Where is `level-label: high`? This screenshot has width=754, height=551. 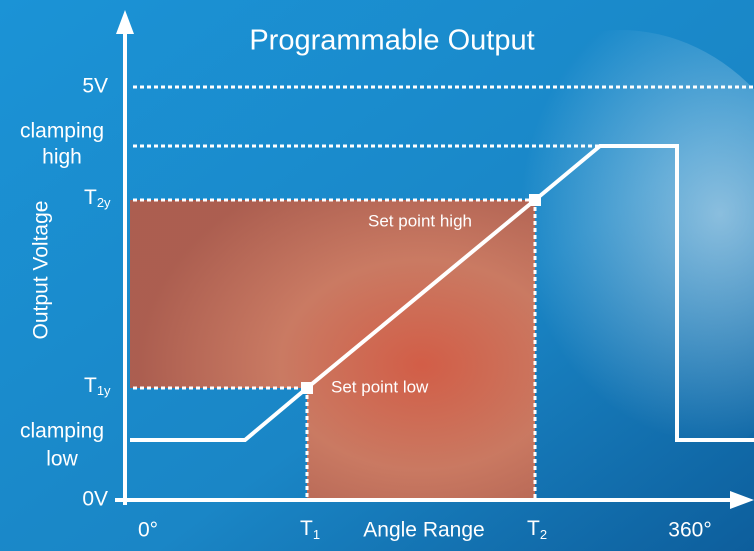
level-label: high is located at coordinates (62, 157).